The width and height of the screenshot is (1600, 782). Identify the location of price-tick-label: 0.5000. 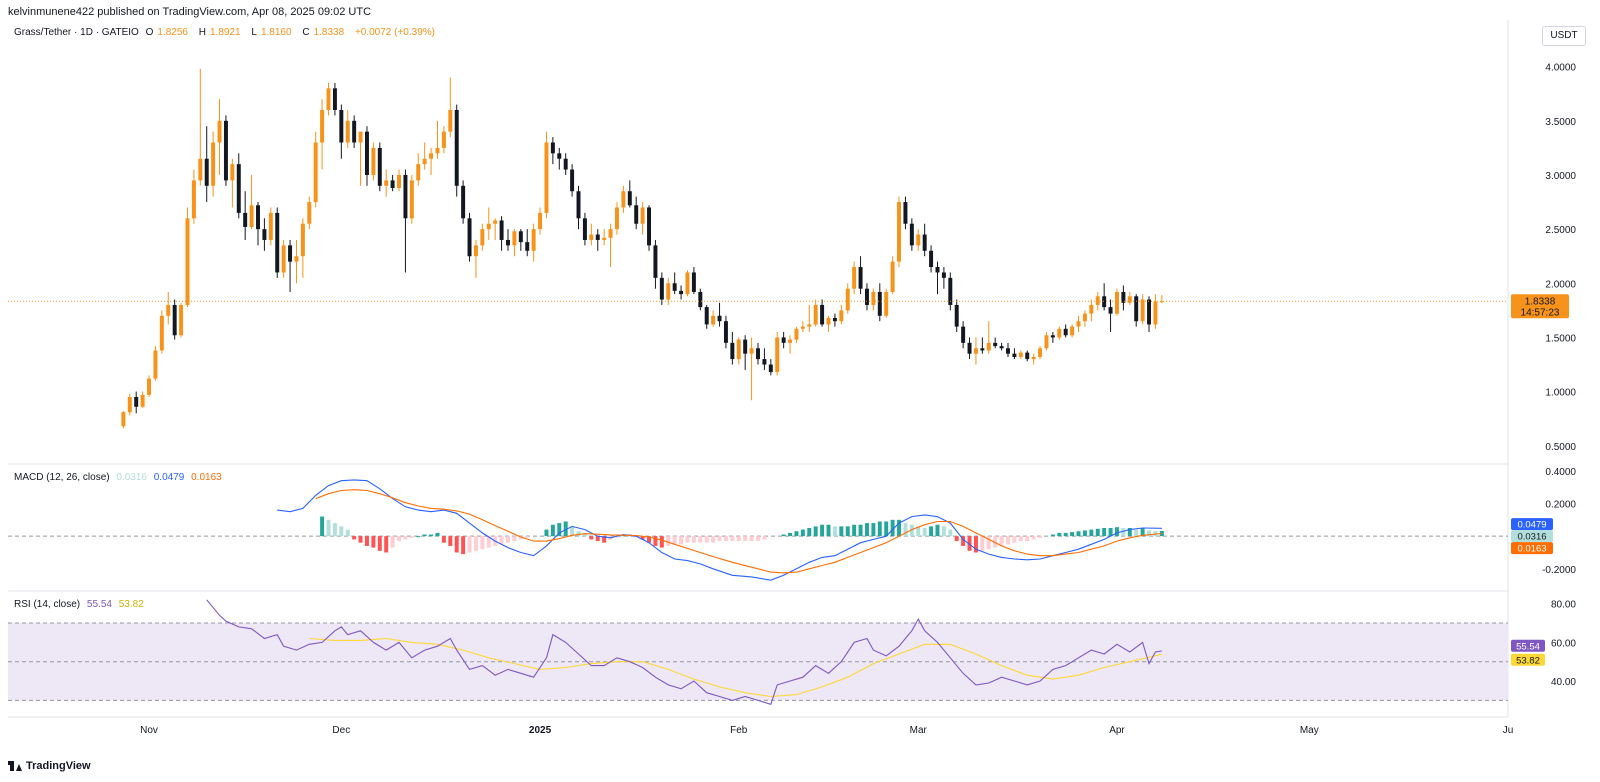
(1560, 447).